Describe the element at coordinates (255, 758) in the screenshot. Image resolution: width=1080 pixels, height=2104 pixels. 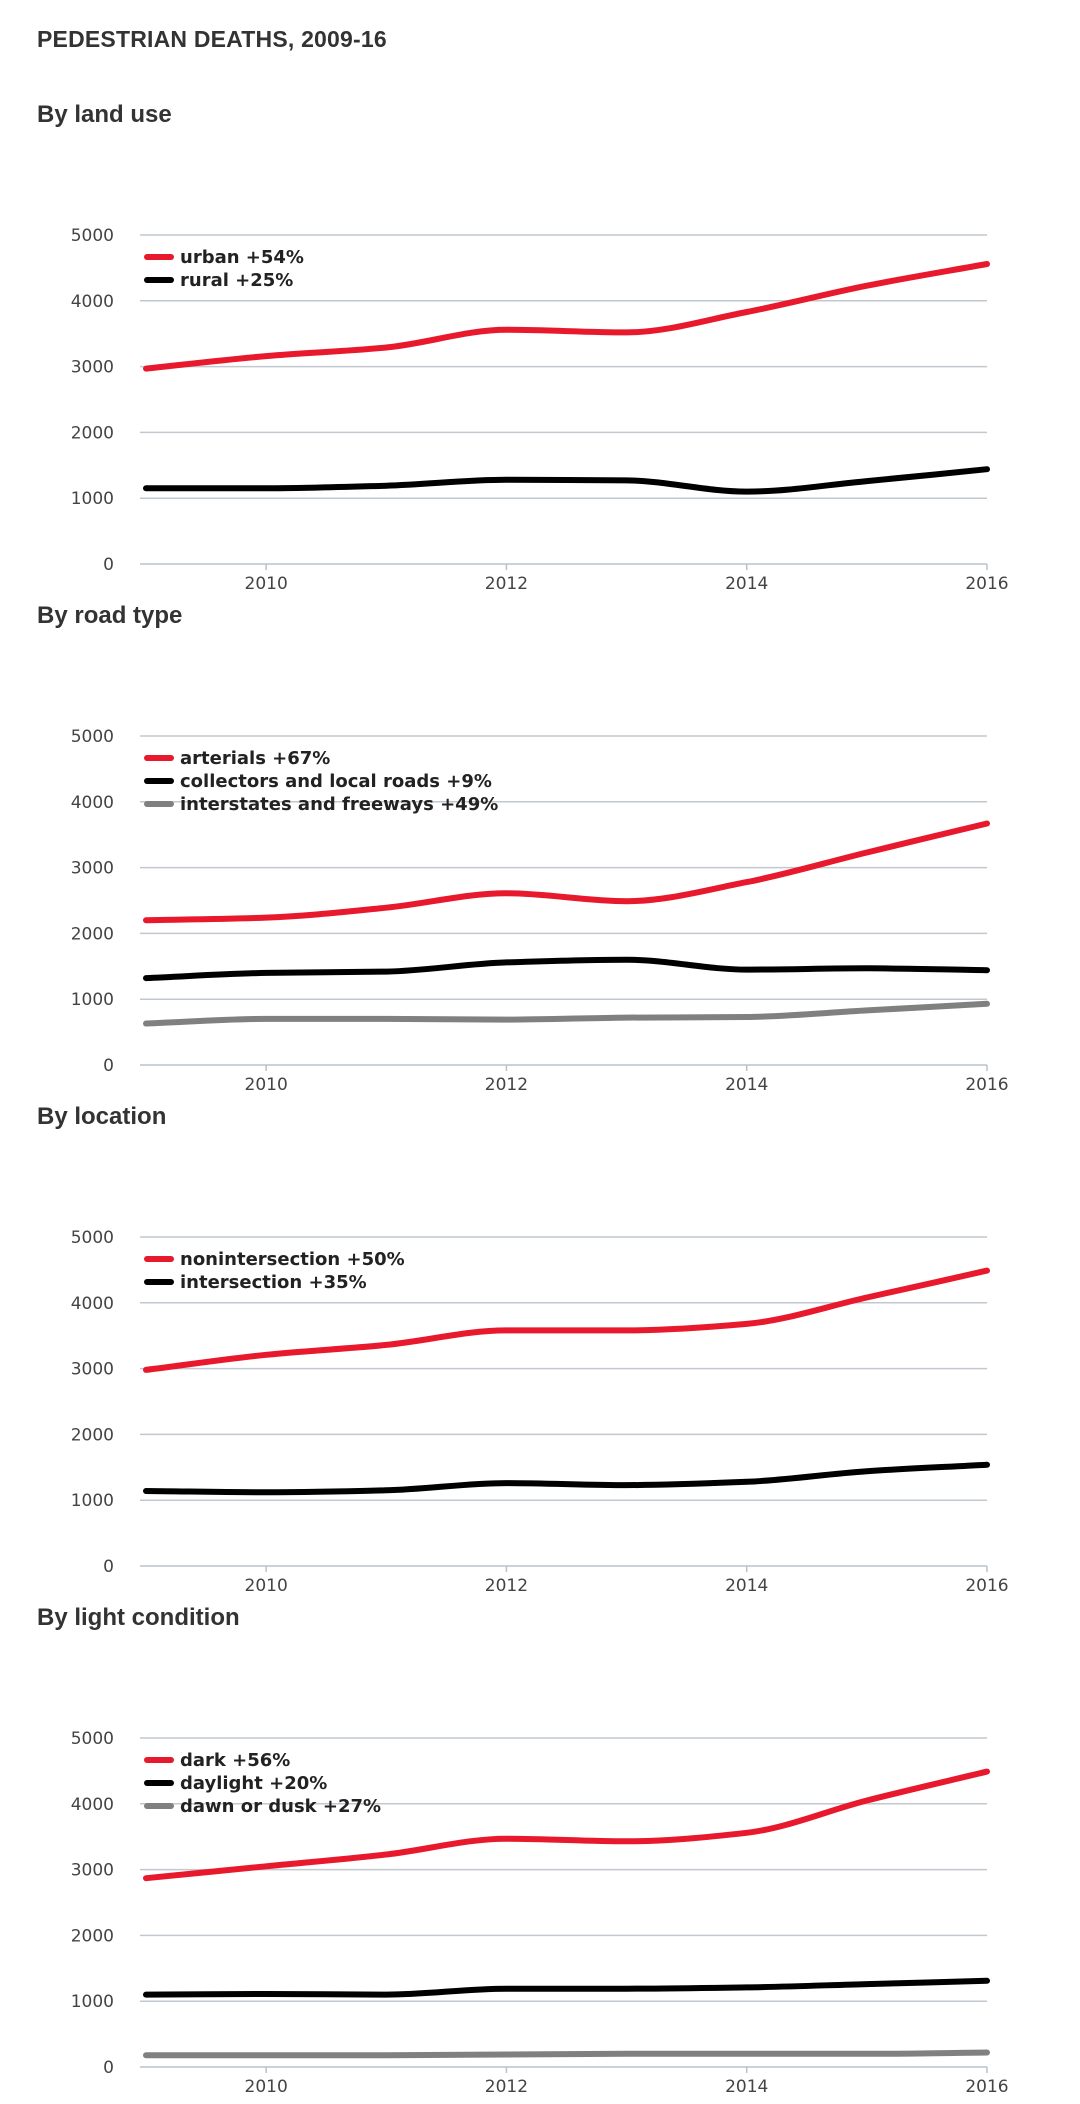
I see `legend-label: arterials +67%` at that location.